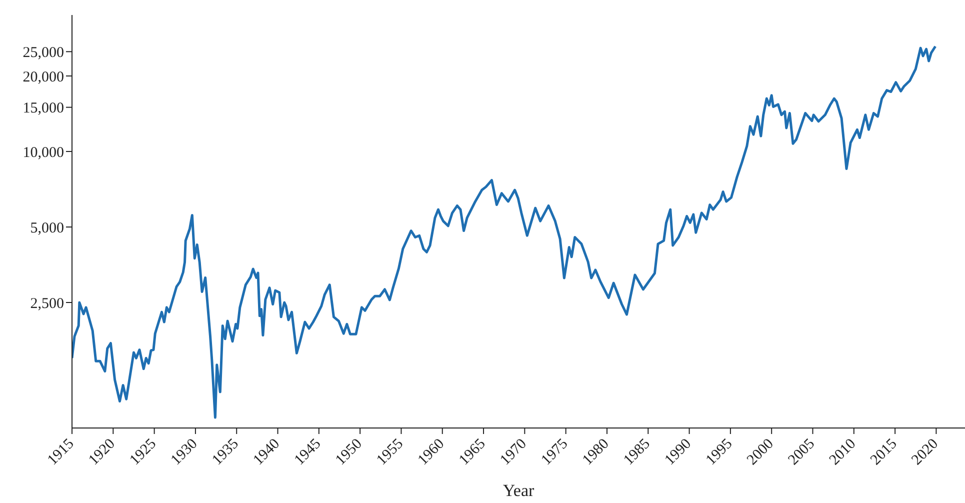 The width and height of the screenshot is (965, 503). I want to click on y-tick-label: 2,500, so click(47, 304).